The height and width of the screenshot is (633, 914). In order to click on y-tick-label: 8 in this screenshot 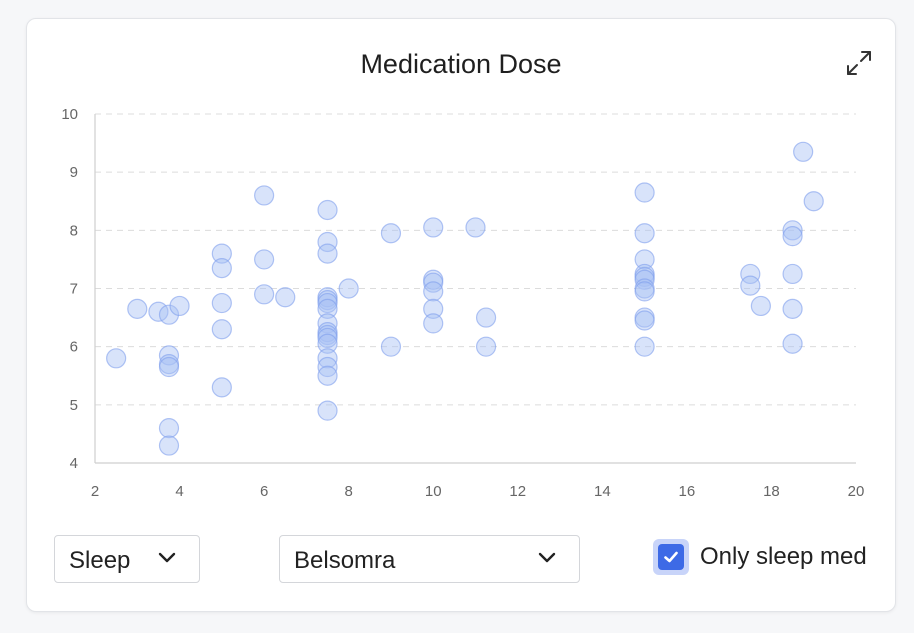, I will do `click(74, 230)`.